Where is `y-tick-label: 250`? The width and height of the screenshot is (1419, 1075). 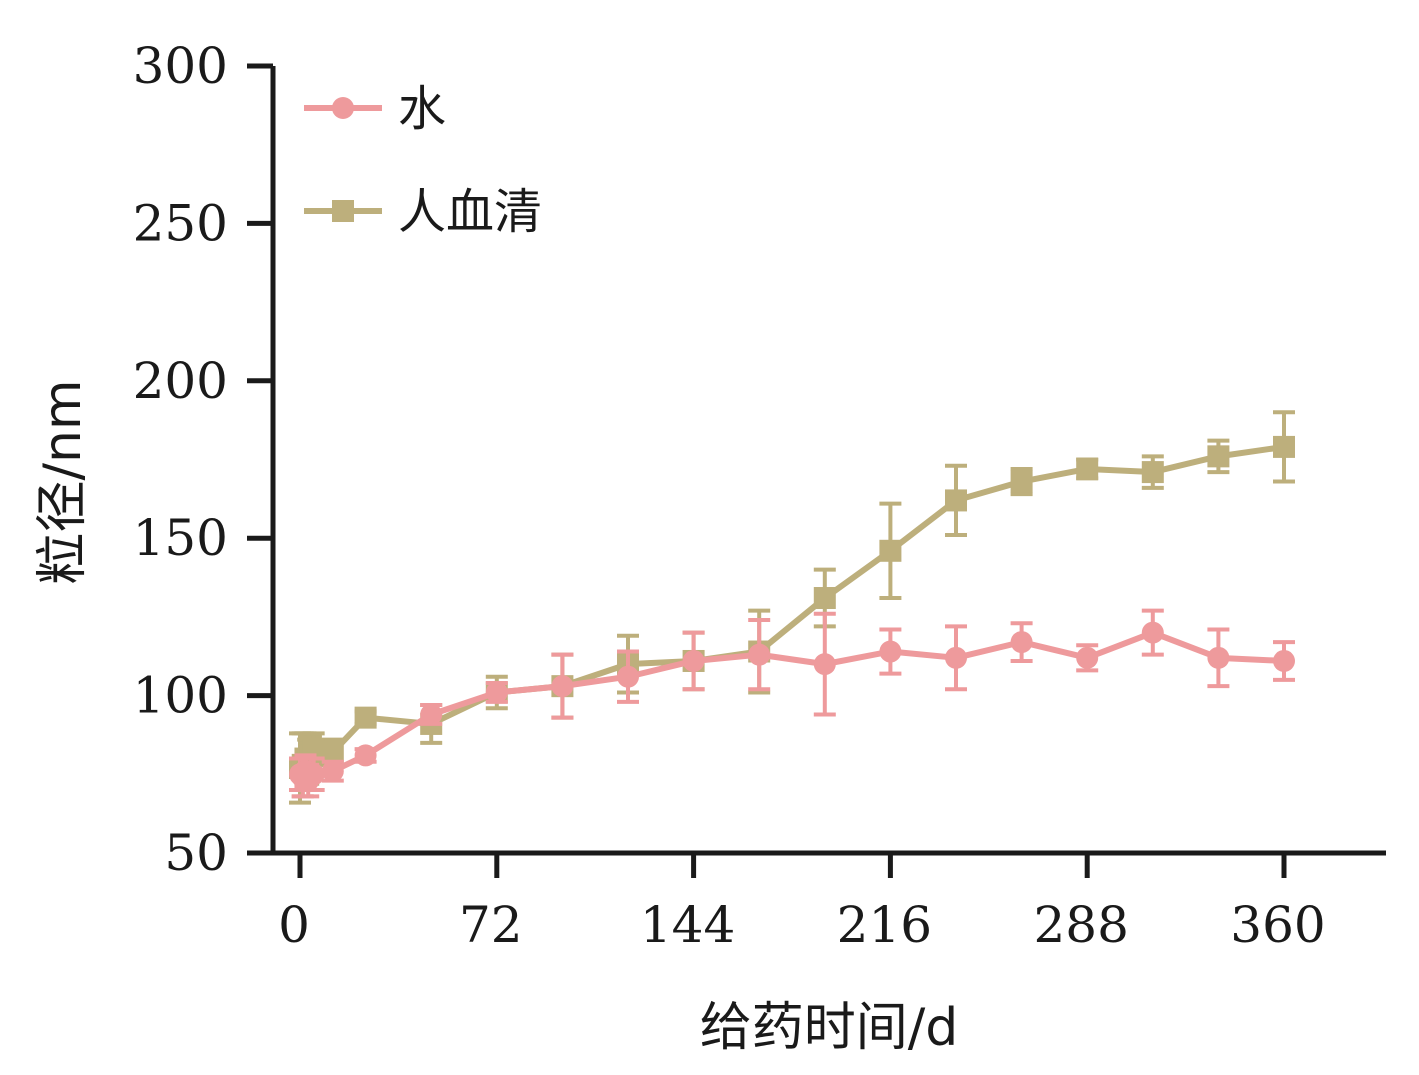 y-tick-label: 250 is located at coordinates (180, 223).